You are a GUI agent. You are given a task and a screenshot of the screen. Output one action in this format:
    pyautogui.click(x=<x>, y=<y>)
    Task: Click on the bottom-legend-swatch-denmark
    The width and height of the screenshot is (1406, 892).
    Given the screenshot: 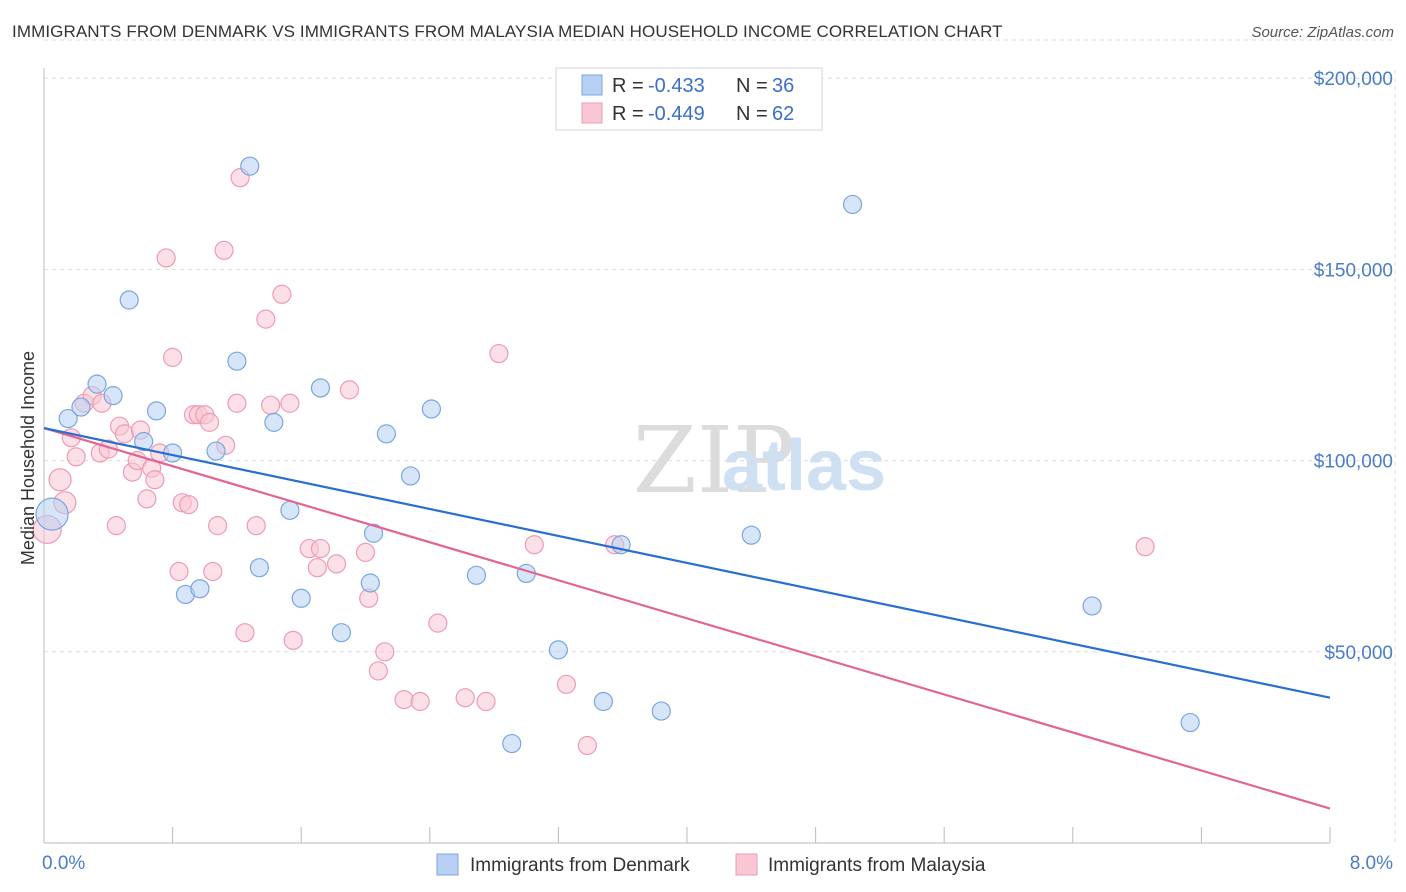 What is the action you would take?
    pyautogui.click(x=447, y=864)
    